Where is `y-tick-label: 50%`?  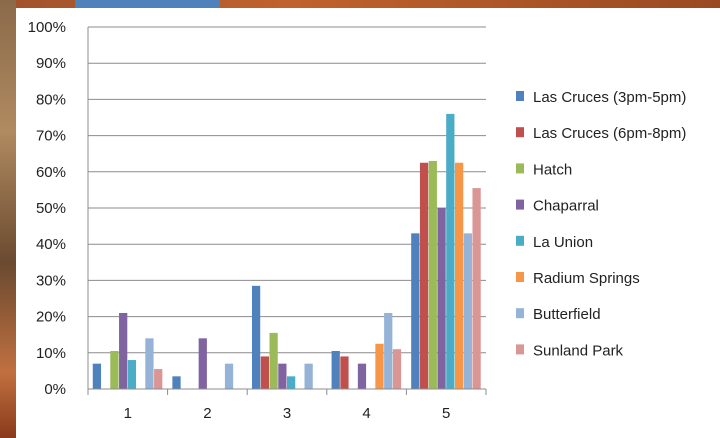
y-tick-label: 50% is located at coordinates (51, 208).